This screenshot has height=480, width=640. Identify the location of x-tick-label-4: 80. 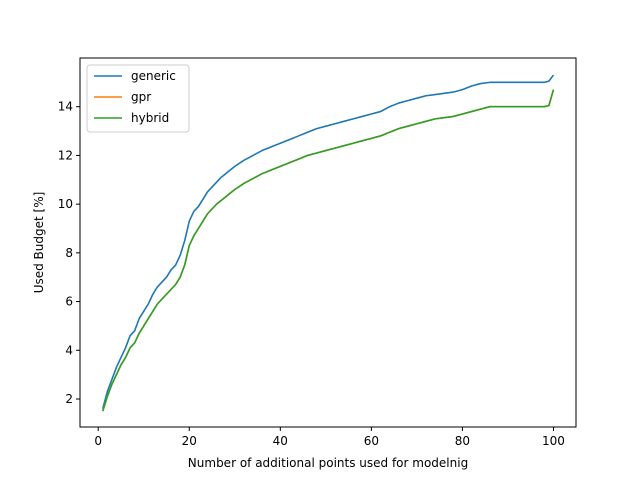
(462, 441).